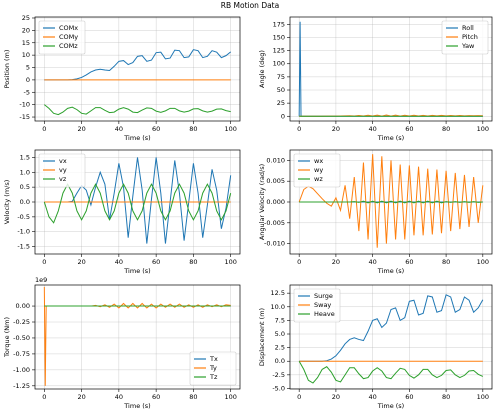  What do you see at coordinates (318, 170) in the screenshot?
I see `legend-label: wy` at bounding box center [318, 170].